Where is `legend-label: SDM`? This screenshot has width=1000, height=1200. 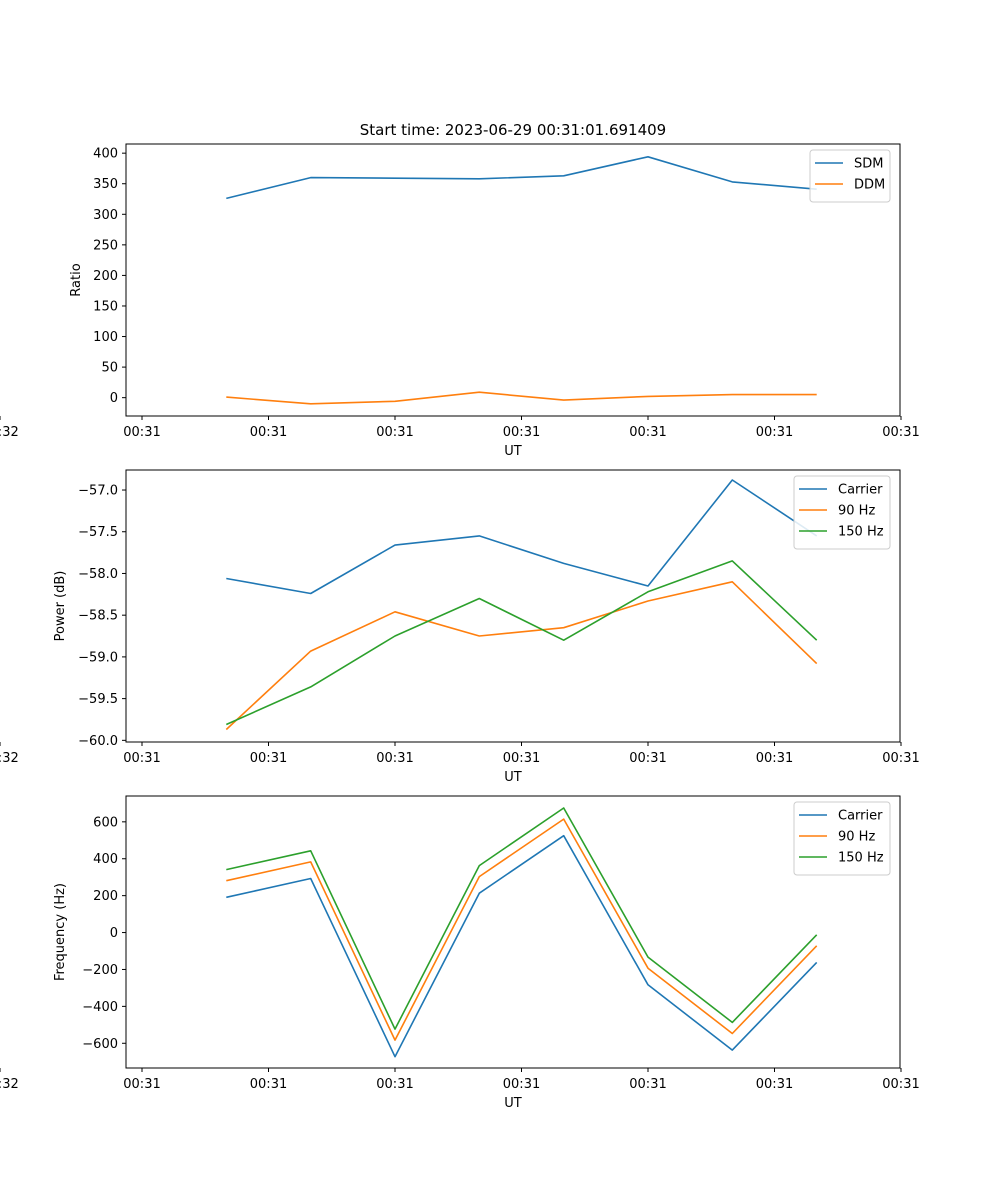
legend-label: SDM is located at coordinates (868, 164).